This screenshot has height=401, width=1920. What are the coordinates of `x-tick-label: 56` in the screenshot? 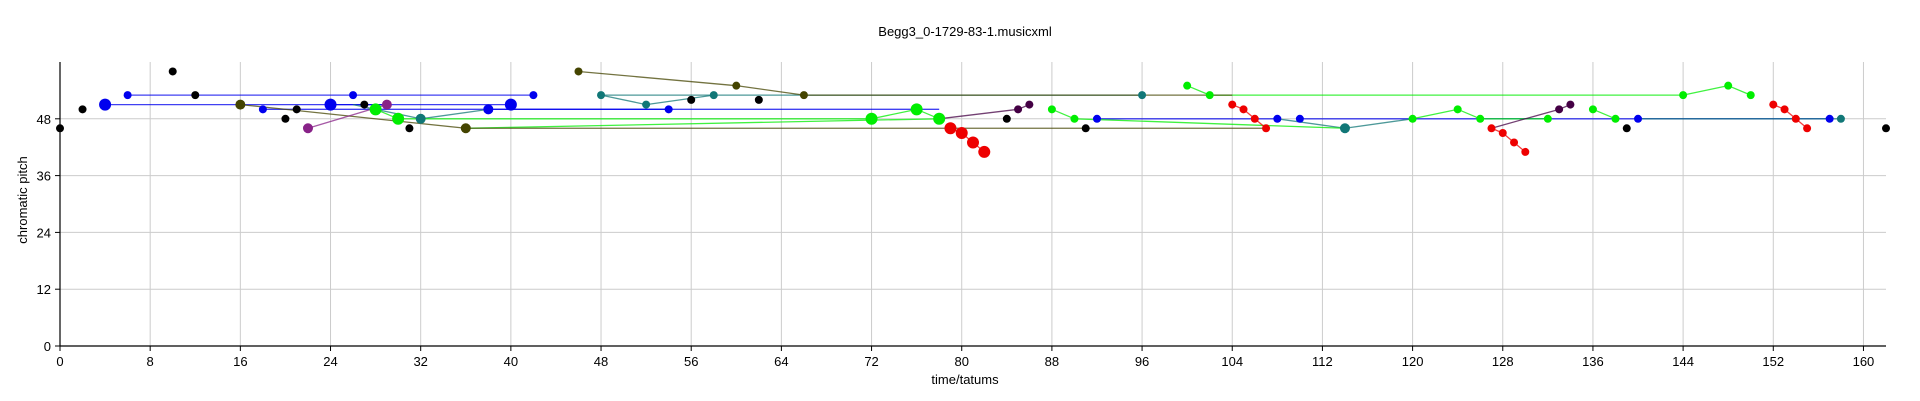 It's located at (691, 361).